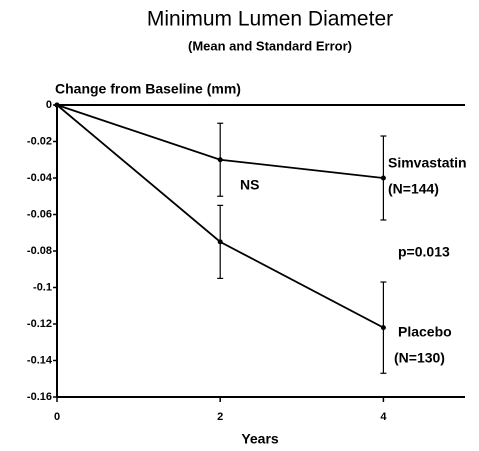 The width and height of the screenshot is (479, 451). I want to click on chart-title: Minimum Lumen Diameter, so click(270, 19).